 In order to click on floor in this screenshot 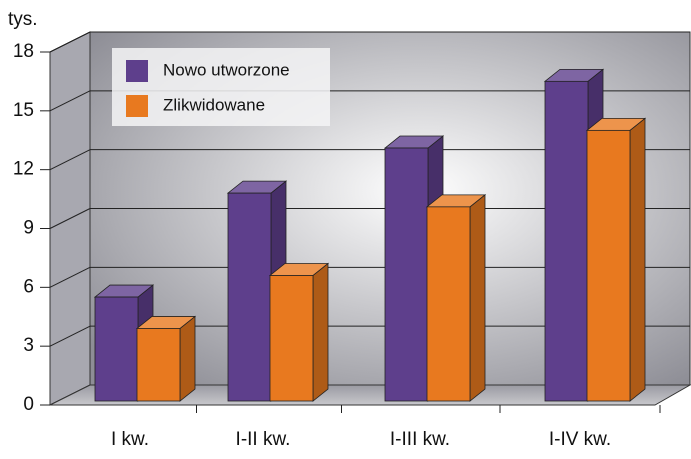, I will do `click(370, 395)`.